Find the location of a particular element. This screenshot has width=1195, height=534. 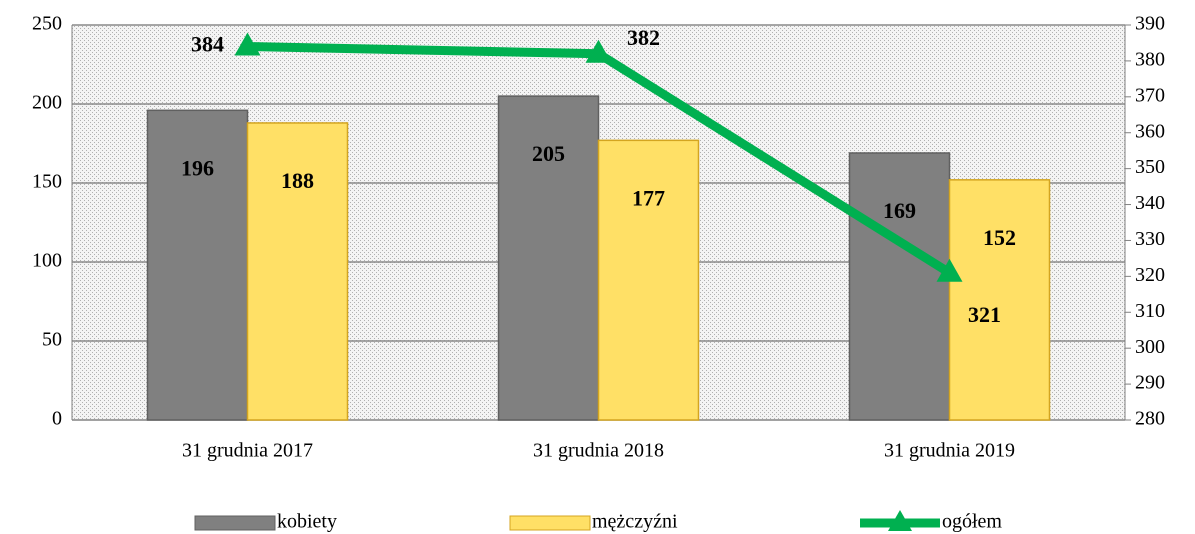

data-label: 169 is located at coordinates (899, 210).